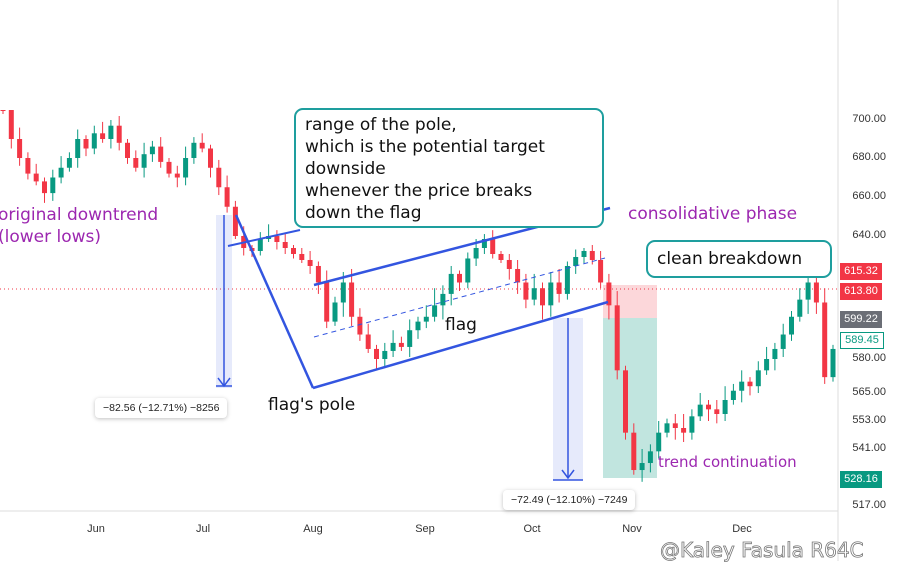  I want to click on flag-label: flag, so click(461, 325).